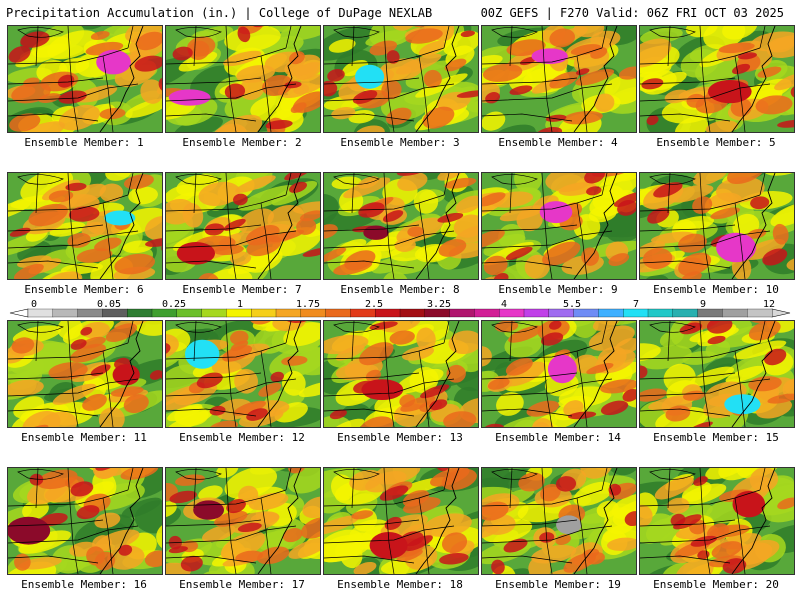 The height and width of the screenshot is (600, 800). Describe the element at coordinates (769, 305) in the screenshot. I see `colorbar-tick-label: 12` at that location.